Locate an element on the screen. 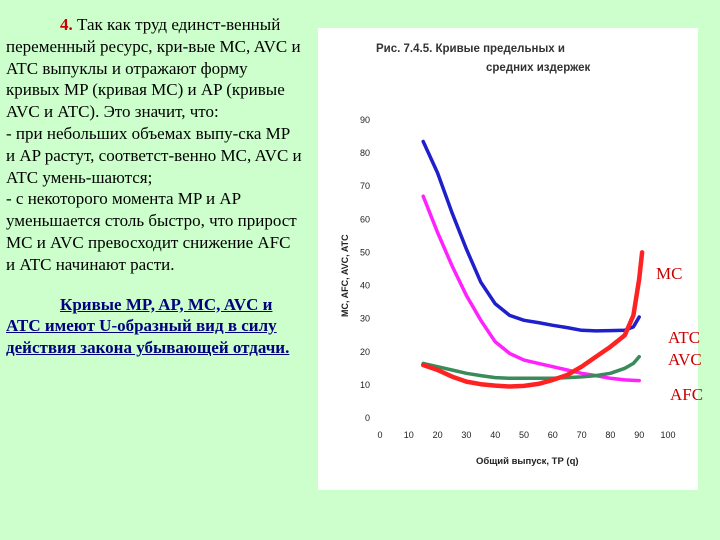 This screenshot has height=540, width=720. label-afc: AFC is located at coordinates (687, 394).